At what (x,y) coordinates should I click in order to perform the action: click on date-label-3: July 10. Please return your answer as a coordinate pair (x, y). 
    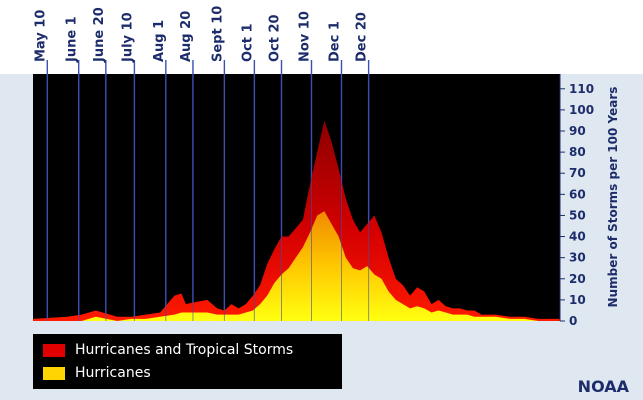
    Looking at the image, I should click on (127, 37).